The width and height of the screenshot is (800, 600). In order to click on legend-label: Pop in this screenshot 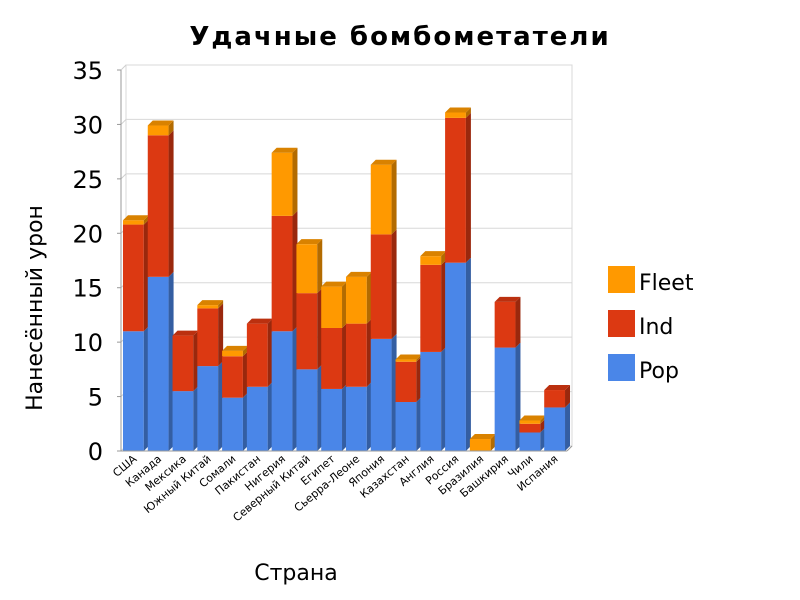, I will do `click(659, 371)`.